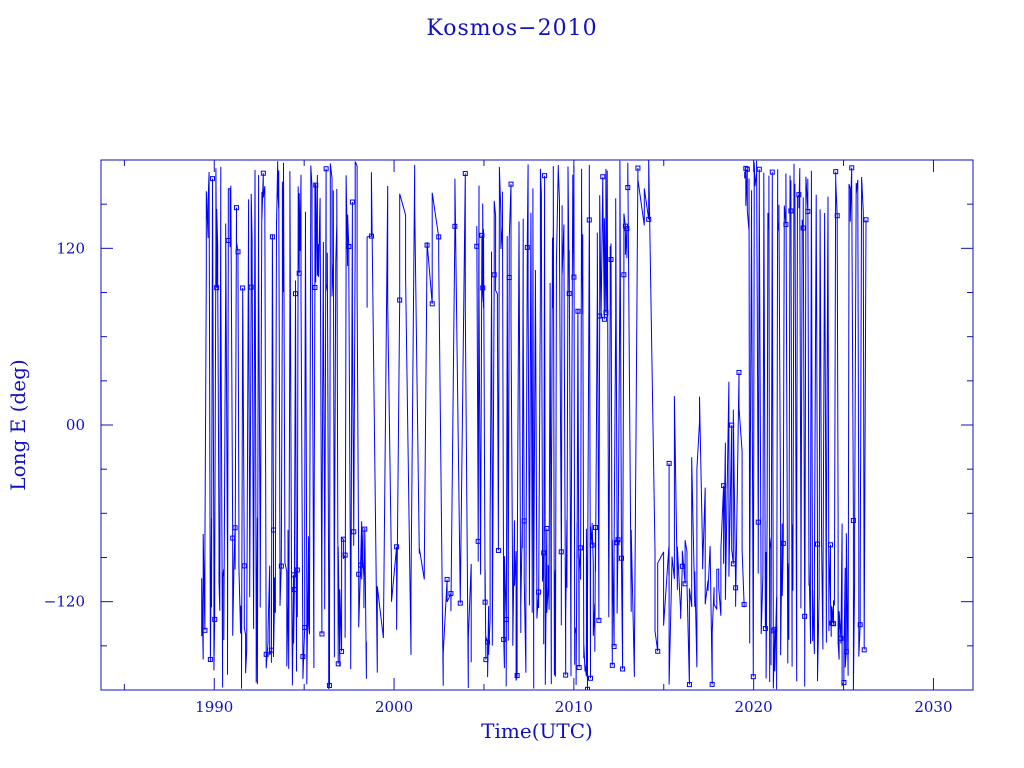 The height and width of the screenshot is (768, 1024). What do you see at coordinates (70, 248) in the screenshot?
I see `y-tick-label: 120` at bounding box center [70, 248].